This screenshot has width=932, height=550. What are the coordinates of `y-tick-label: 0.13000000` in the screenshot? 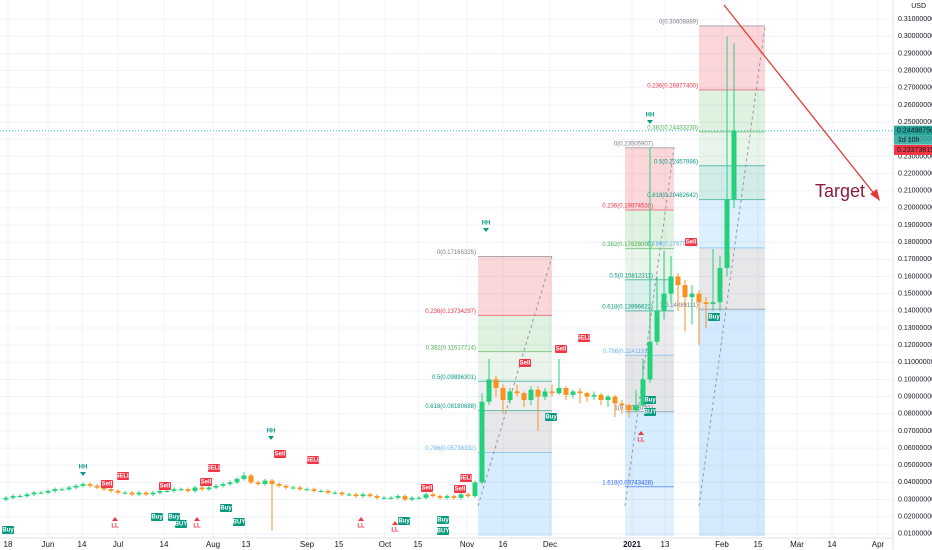 It's located at (915, 328).